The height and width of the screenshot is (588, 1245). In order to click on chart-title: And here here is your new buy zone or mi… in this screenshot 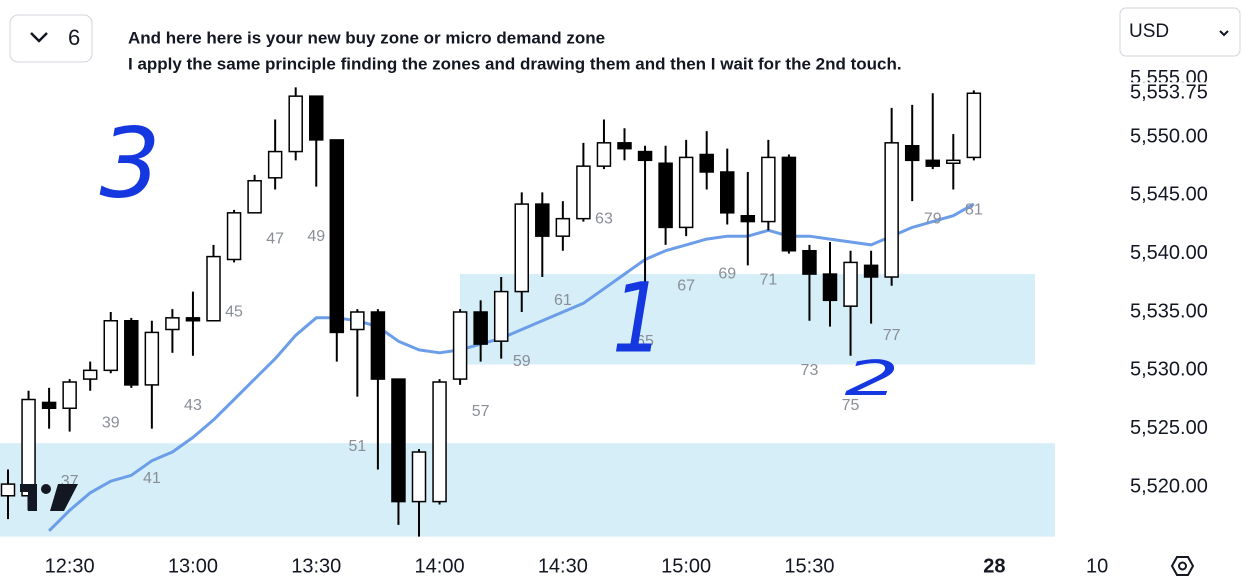, I will do `click(366, 37)`.